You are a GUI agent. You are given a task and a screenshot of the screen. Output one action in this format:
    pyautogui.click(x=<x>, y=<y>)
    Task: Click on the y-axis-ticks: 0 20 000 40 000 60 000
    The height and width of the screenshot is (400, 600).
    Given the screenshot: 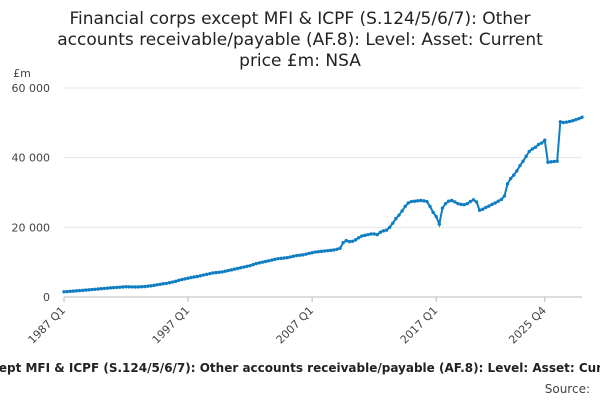 What is the action you would take?
    pyautogui.click(x=31, y=193)
    